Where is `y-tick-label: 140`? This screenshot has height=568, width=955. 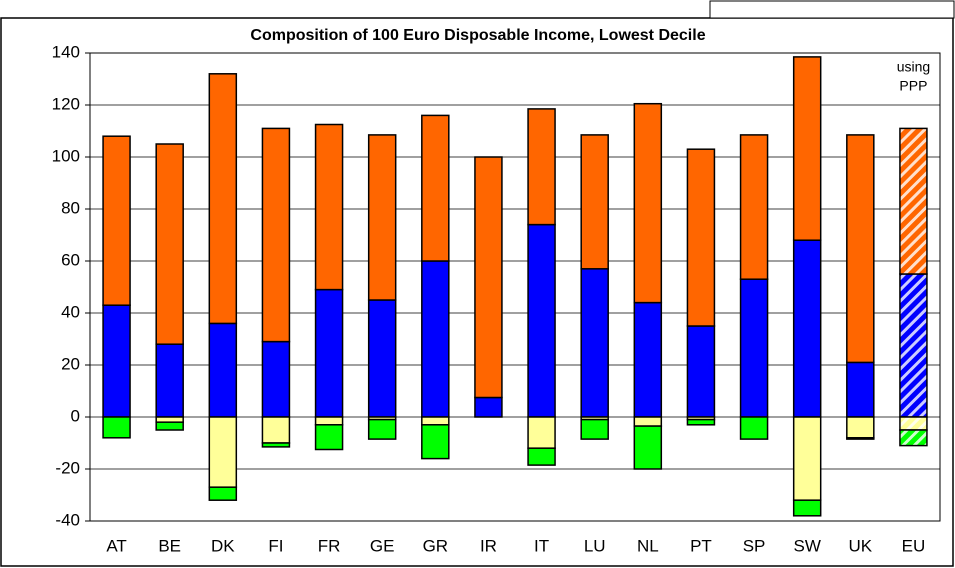
y-tick-label: 140 is located at coordinates (66, 51).